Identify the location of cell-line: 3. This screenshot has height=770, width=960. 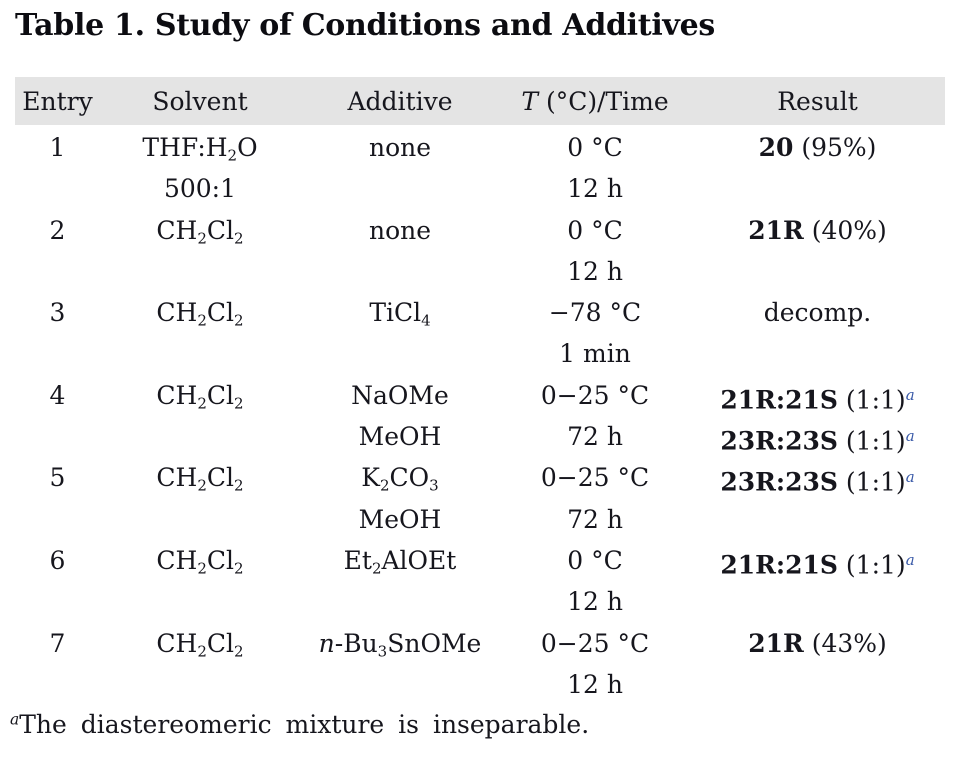
(57, 312).